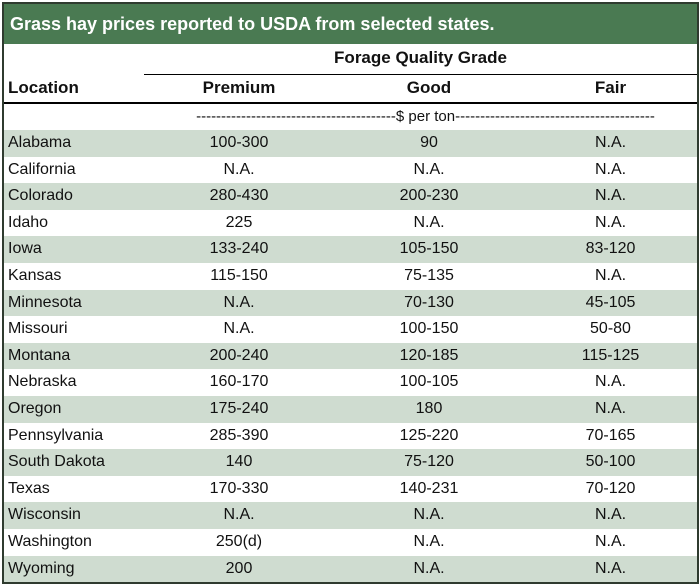 The image size is (700, 585). I want to click on location-cell: Texas, so click(29, 488).